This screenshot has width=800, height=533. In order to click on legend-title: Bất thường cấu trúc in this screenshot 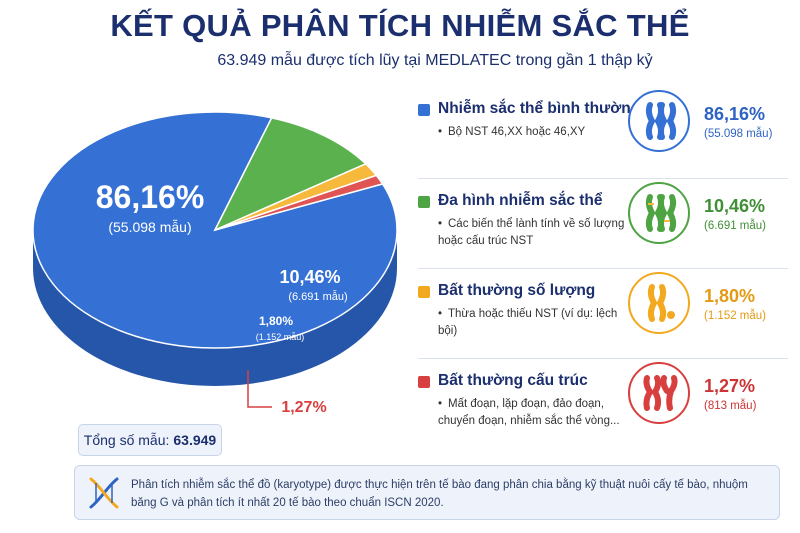, I will do `click(513, 380)`.